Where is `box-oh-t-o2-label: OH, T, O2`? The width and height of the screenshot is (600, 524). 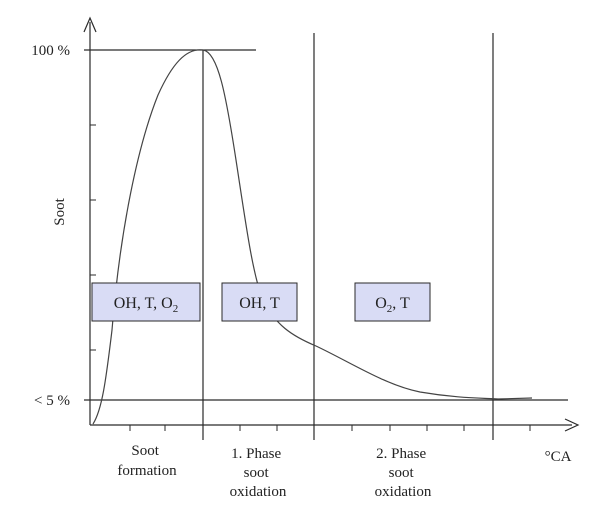
box-oh-t-o2-label: OH, T, O2 is located at coordinates (146, 305).